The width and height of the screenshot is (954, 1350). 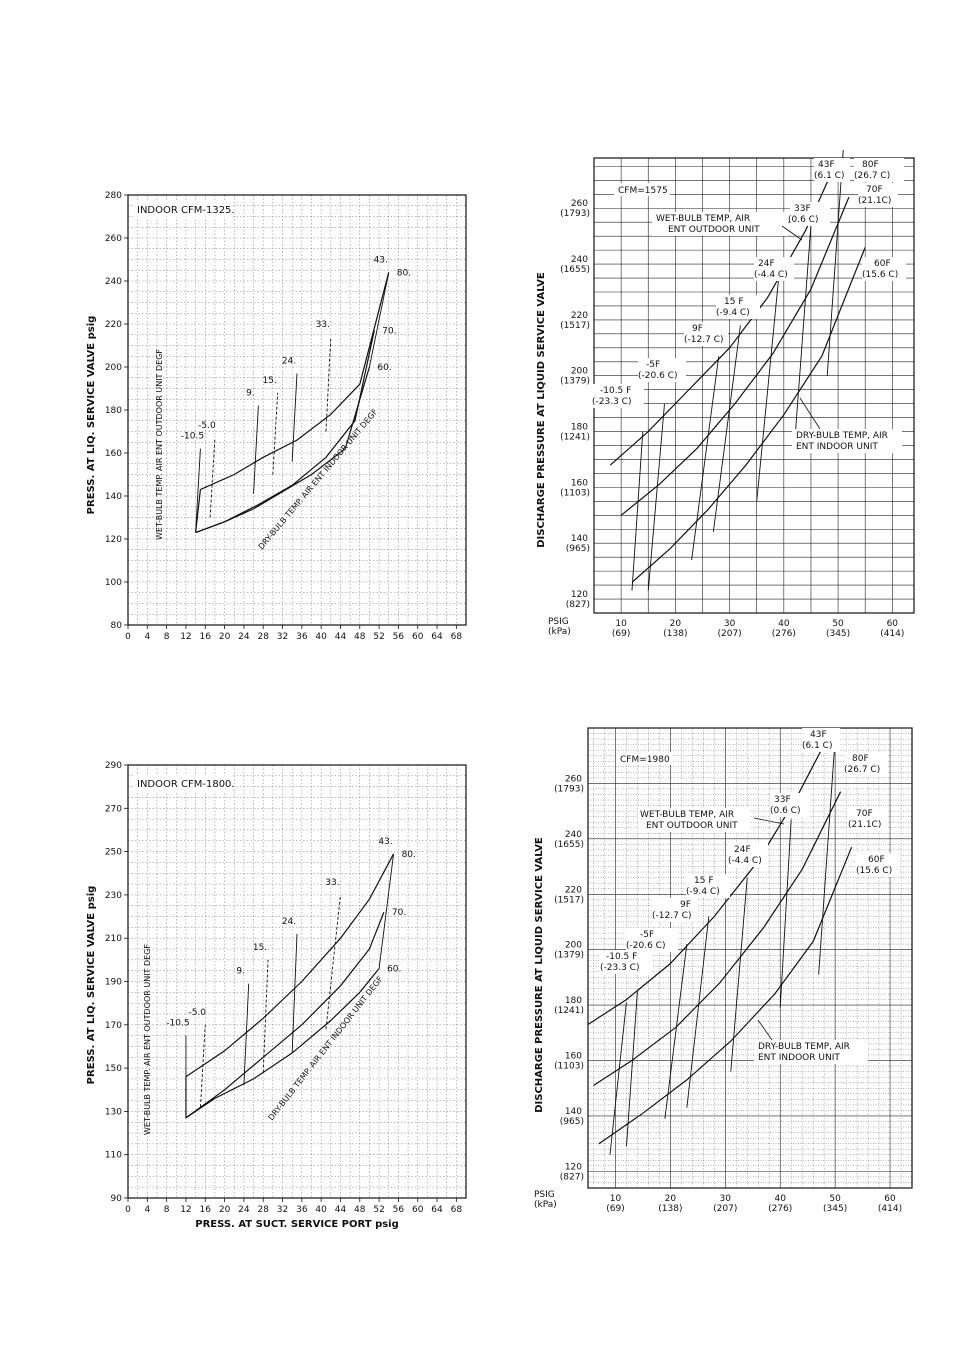 I want to click on y-tick-label-psig: 120, so click(x=579, y=595).